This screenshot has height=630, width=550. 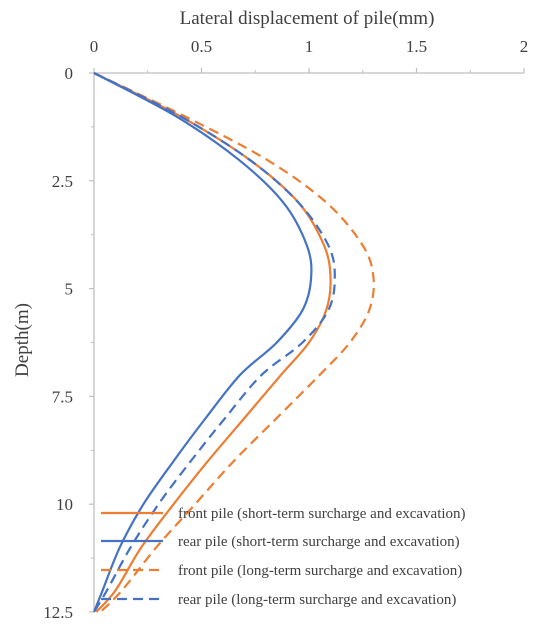 What do you see at coordinates (64, 504) in the screenshot?
I see `y-tick-label: 10` at bounding box center [64, 504].